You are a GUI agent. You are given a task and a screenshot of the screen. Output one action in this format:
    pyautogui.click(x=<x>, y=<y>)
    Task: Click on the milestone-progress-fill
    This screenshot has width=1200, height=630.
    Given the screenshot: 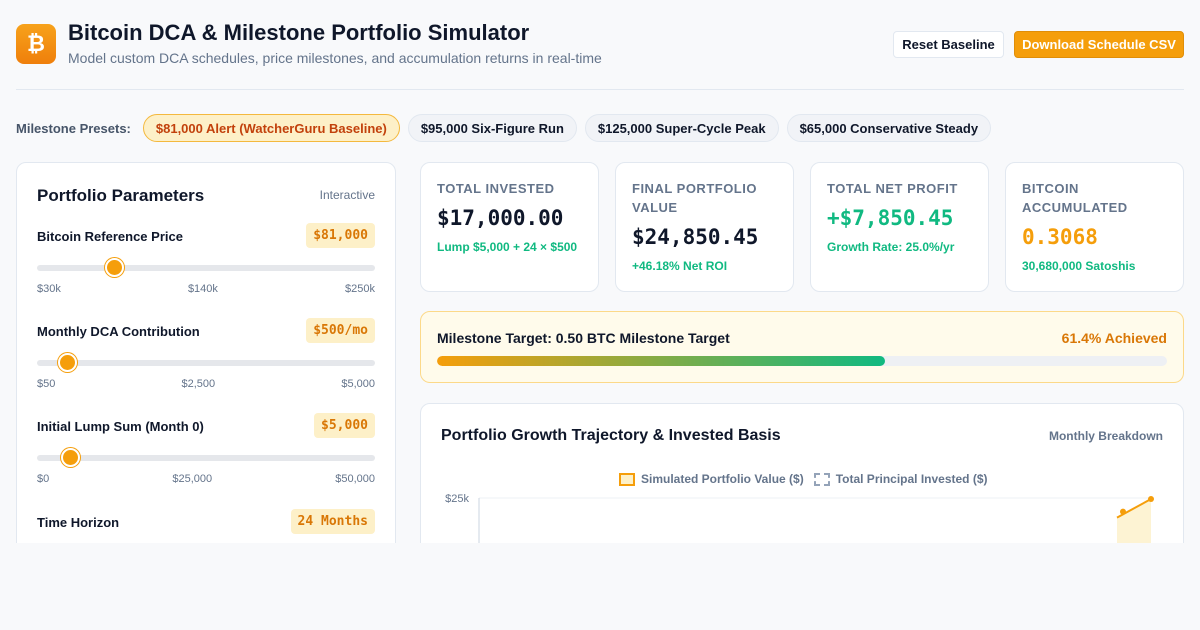 What is the action you would take?
    pyautogui.click(x=661, y=361)
    